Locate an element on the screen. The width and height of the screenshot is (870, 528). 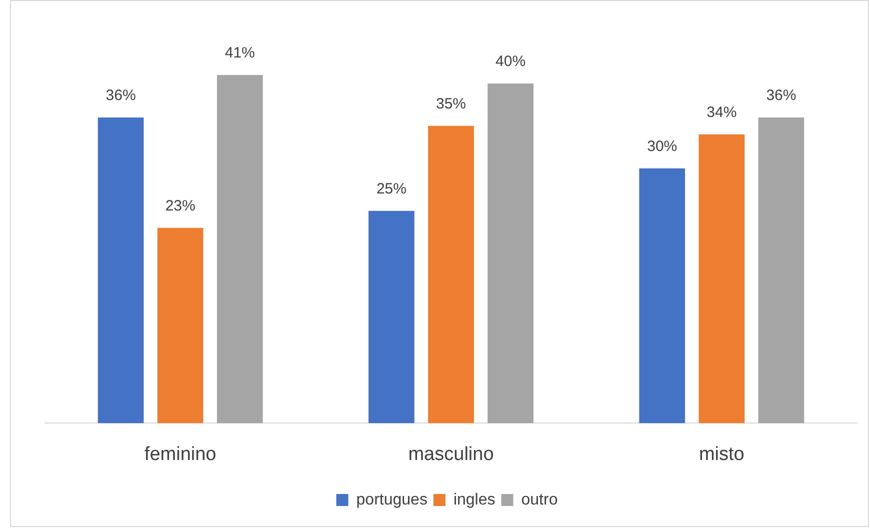
x-tick-label: masculino is located at coordinates (451, 454).